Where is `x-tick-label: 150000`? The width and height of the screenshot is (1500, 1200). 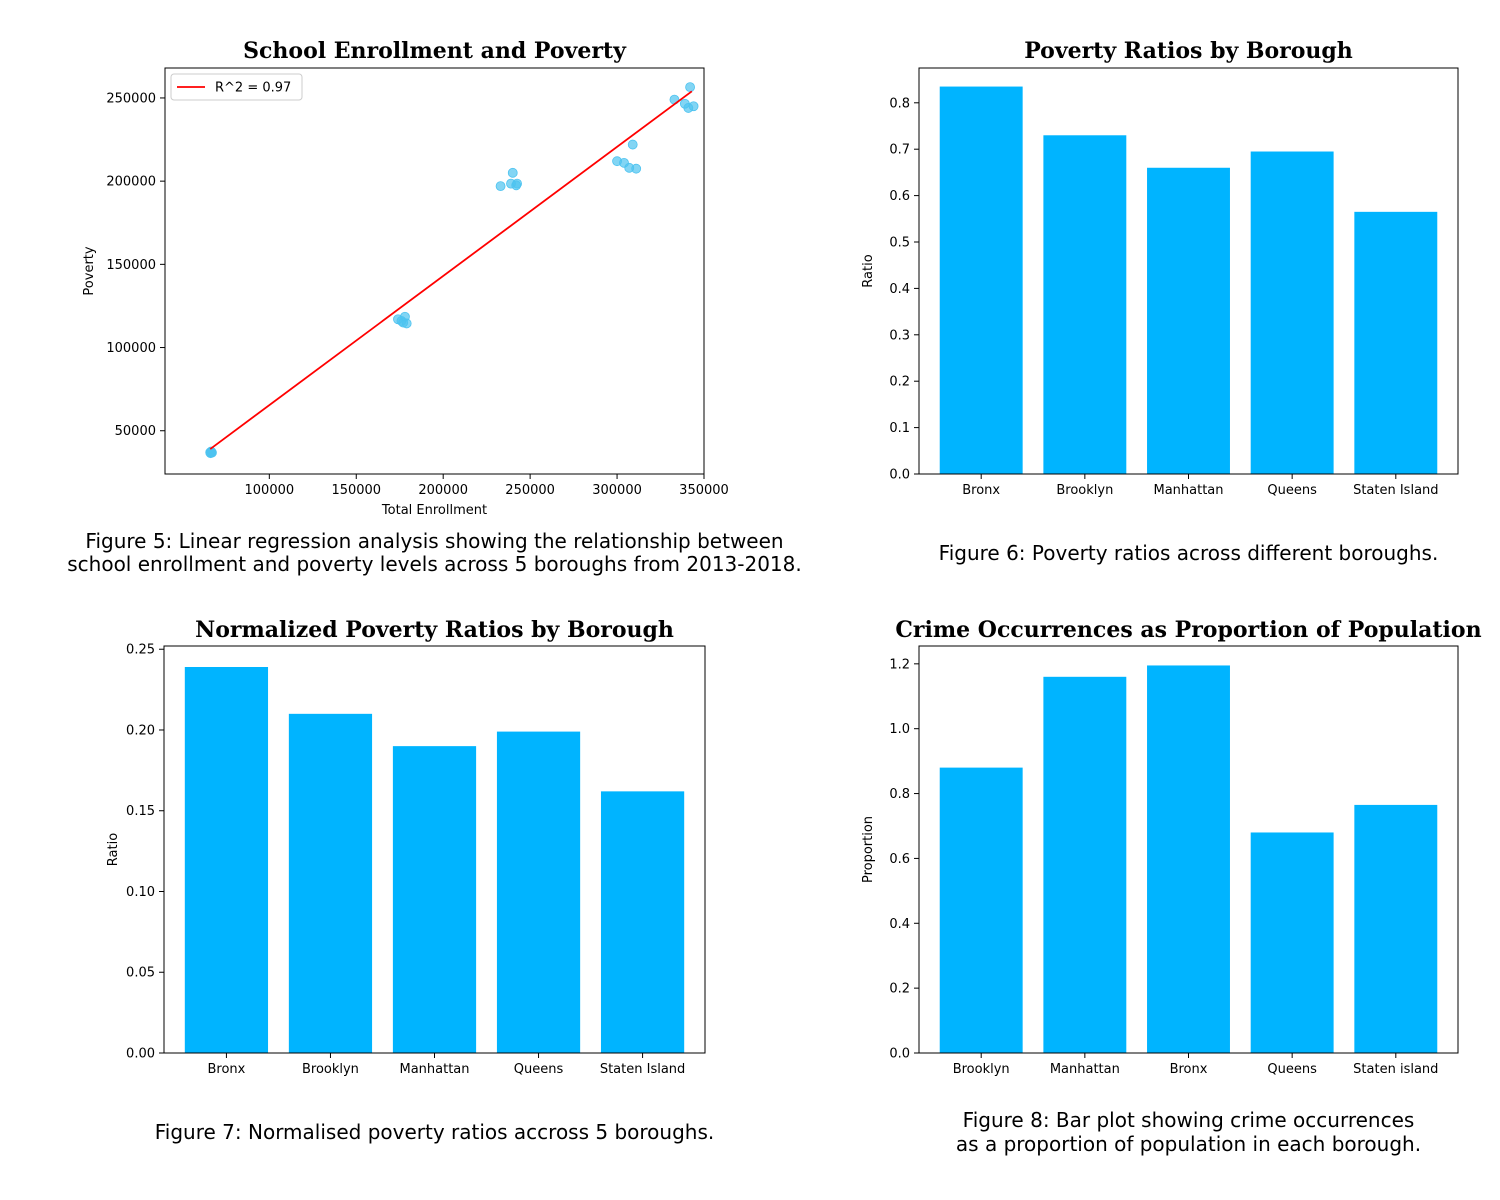 x-tick-label: 150000 is located at coordinates (356, 490).